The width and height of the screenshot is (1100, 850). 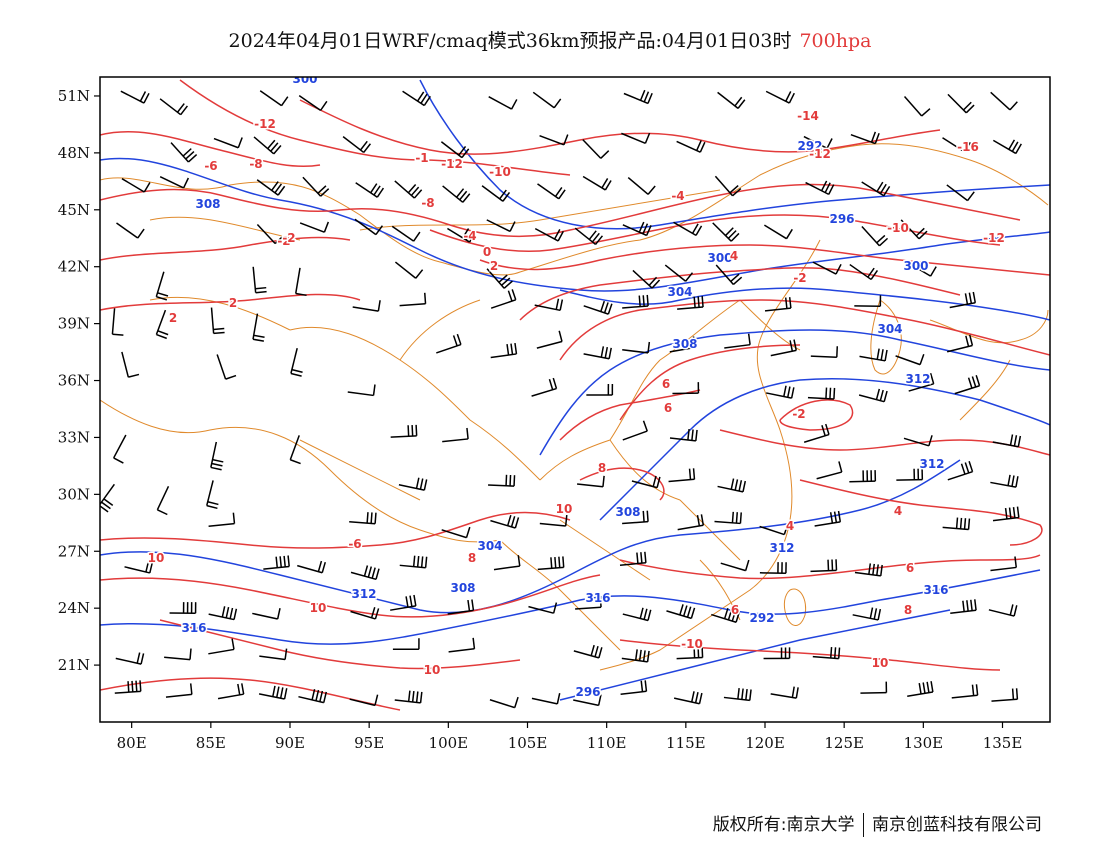 What do you see at coordinates (545, 430) in the screenshot?
I see `province-lines` at bounding box center [545, 430].